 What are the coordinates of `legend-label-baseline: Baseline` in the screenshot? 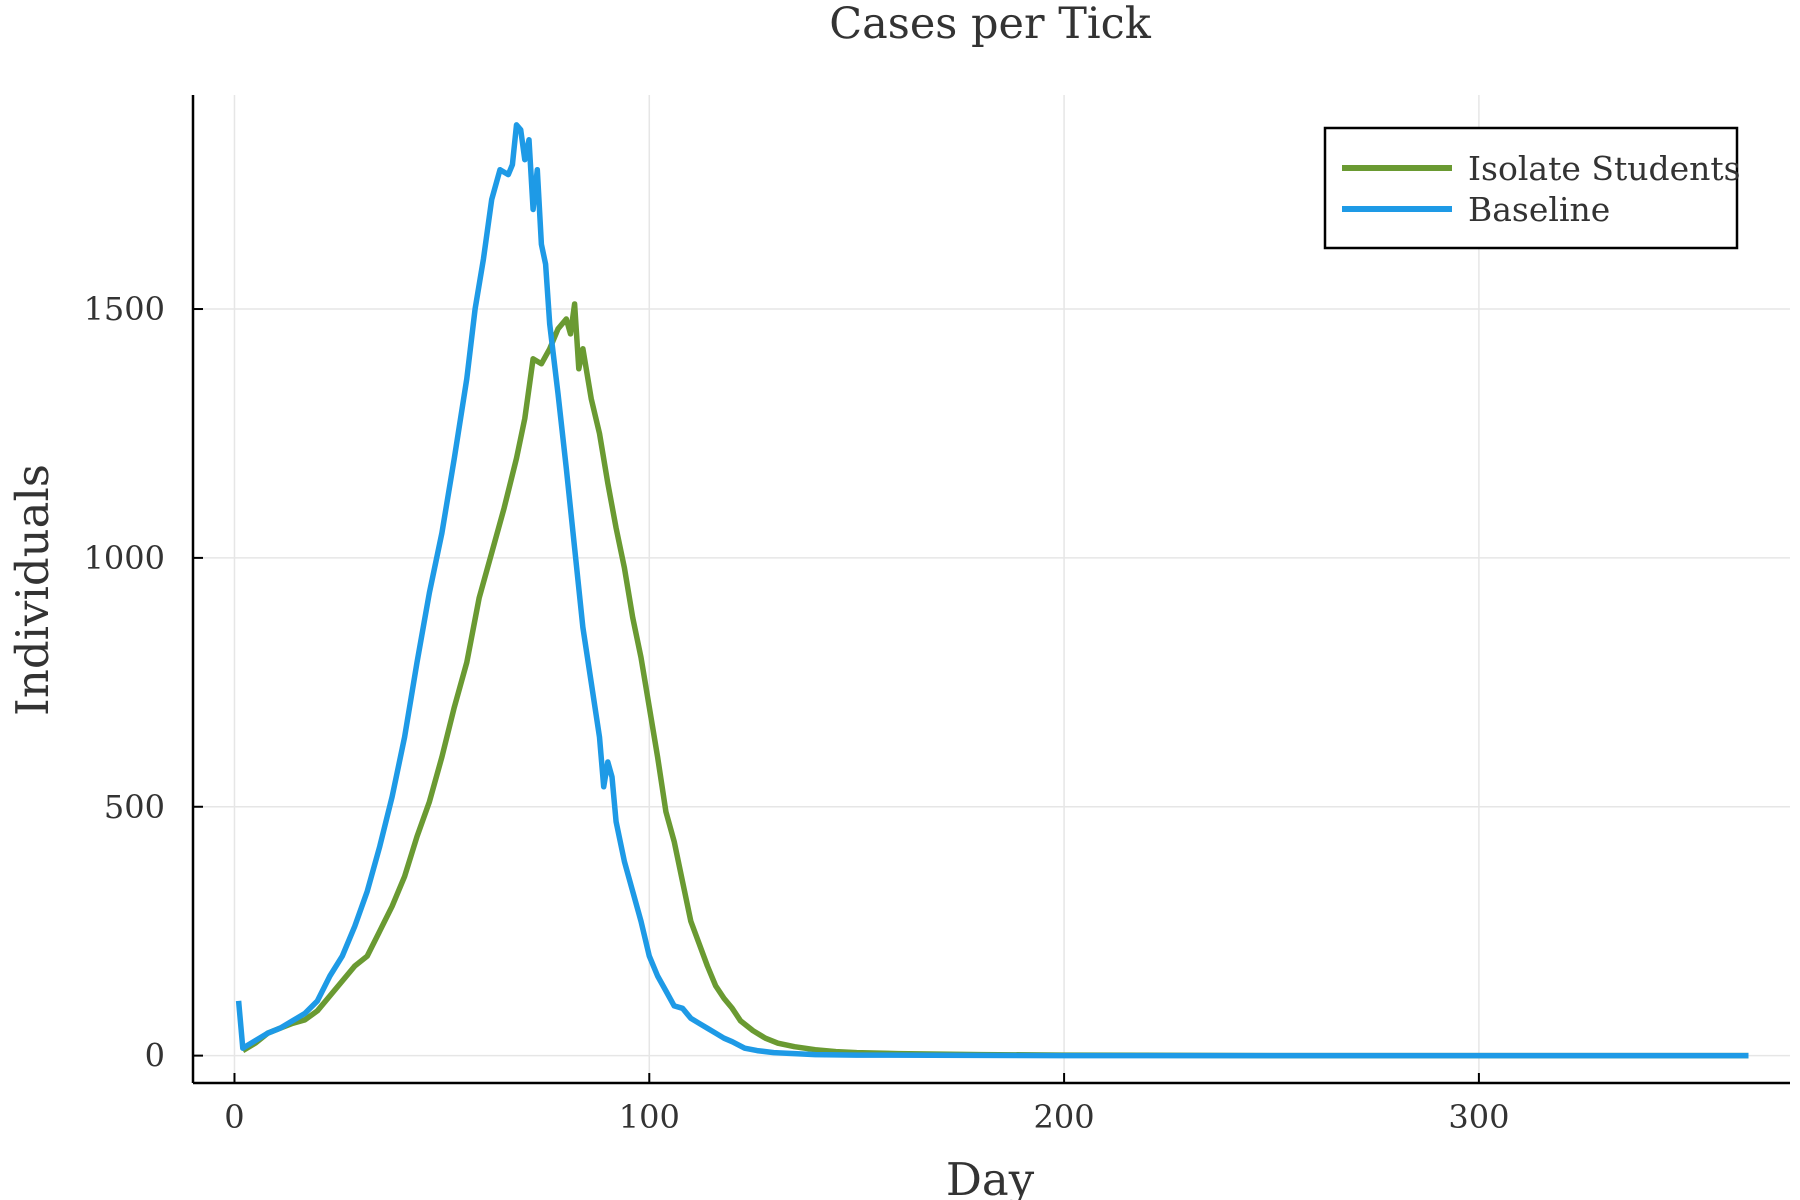 It's located at (1539, 209).